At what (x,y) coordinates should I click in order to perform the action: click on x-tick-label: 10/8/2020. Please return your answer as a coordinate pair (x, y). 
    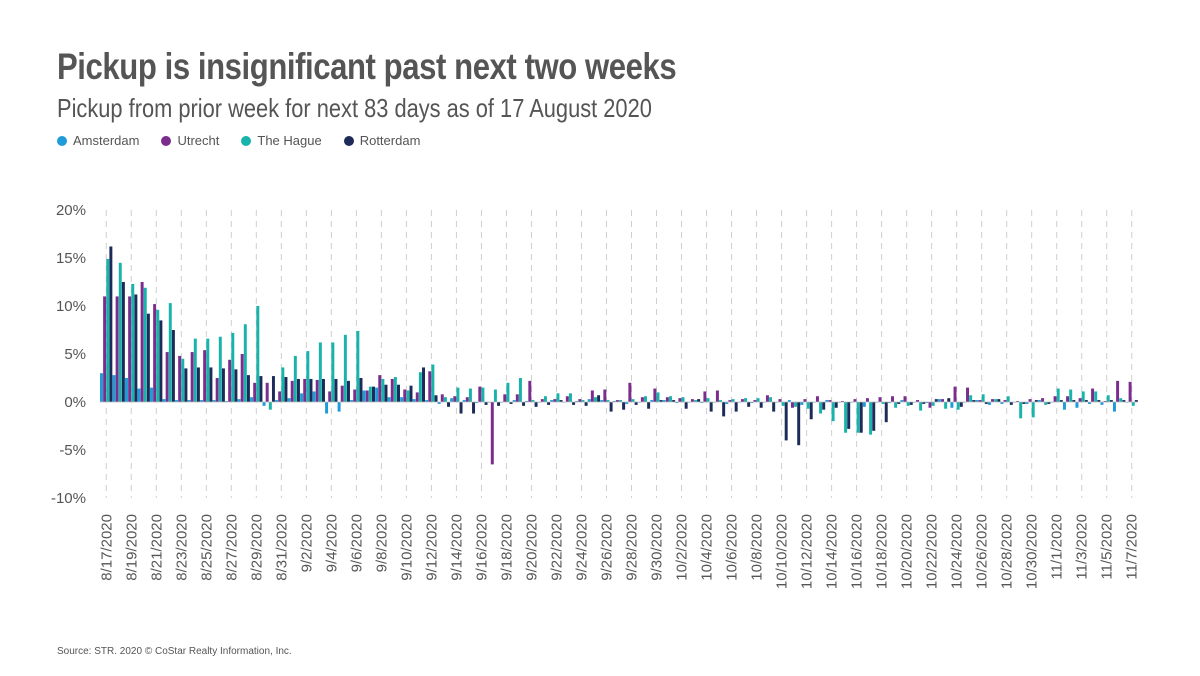
    Looking at the image, I should click on (757, 547).